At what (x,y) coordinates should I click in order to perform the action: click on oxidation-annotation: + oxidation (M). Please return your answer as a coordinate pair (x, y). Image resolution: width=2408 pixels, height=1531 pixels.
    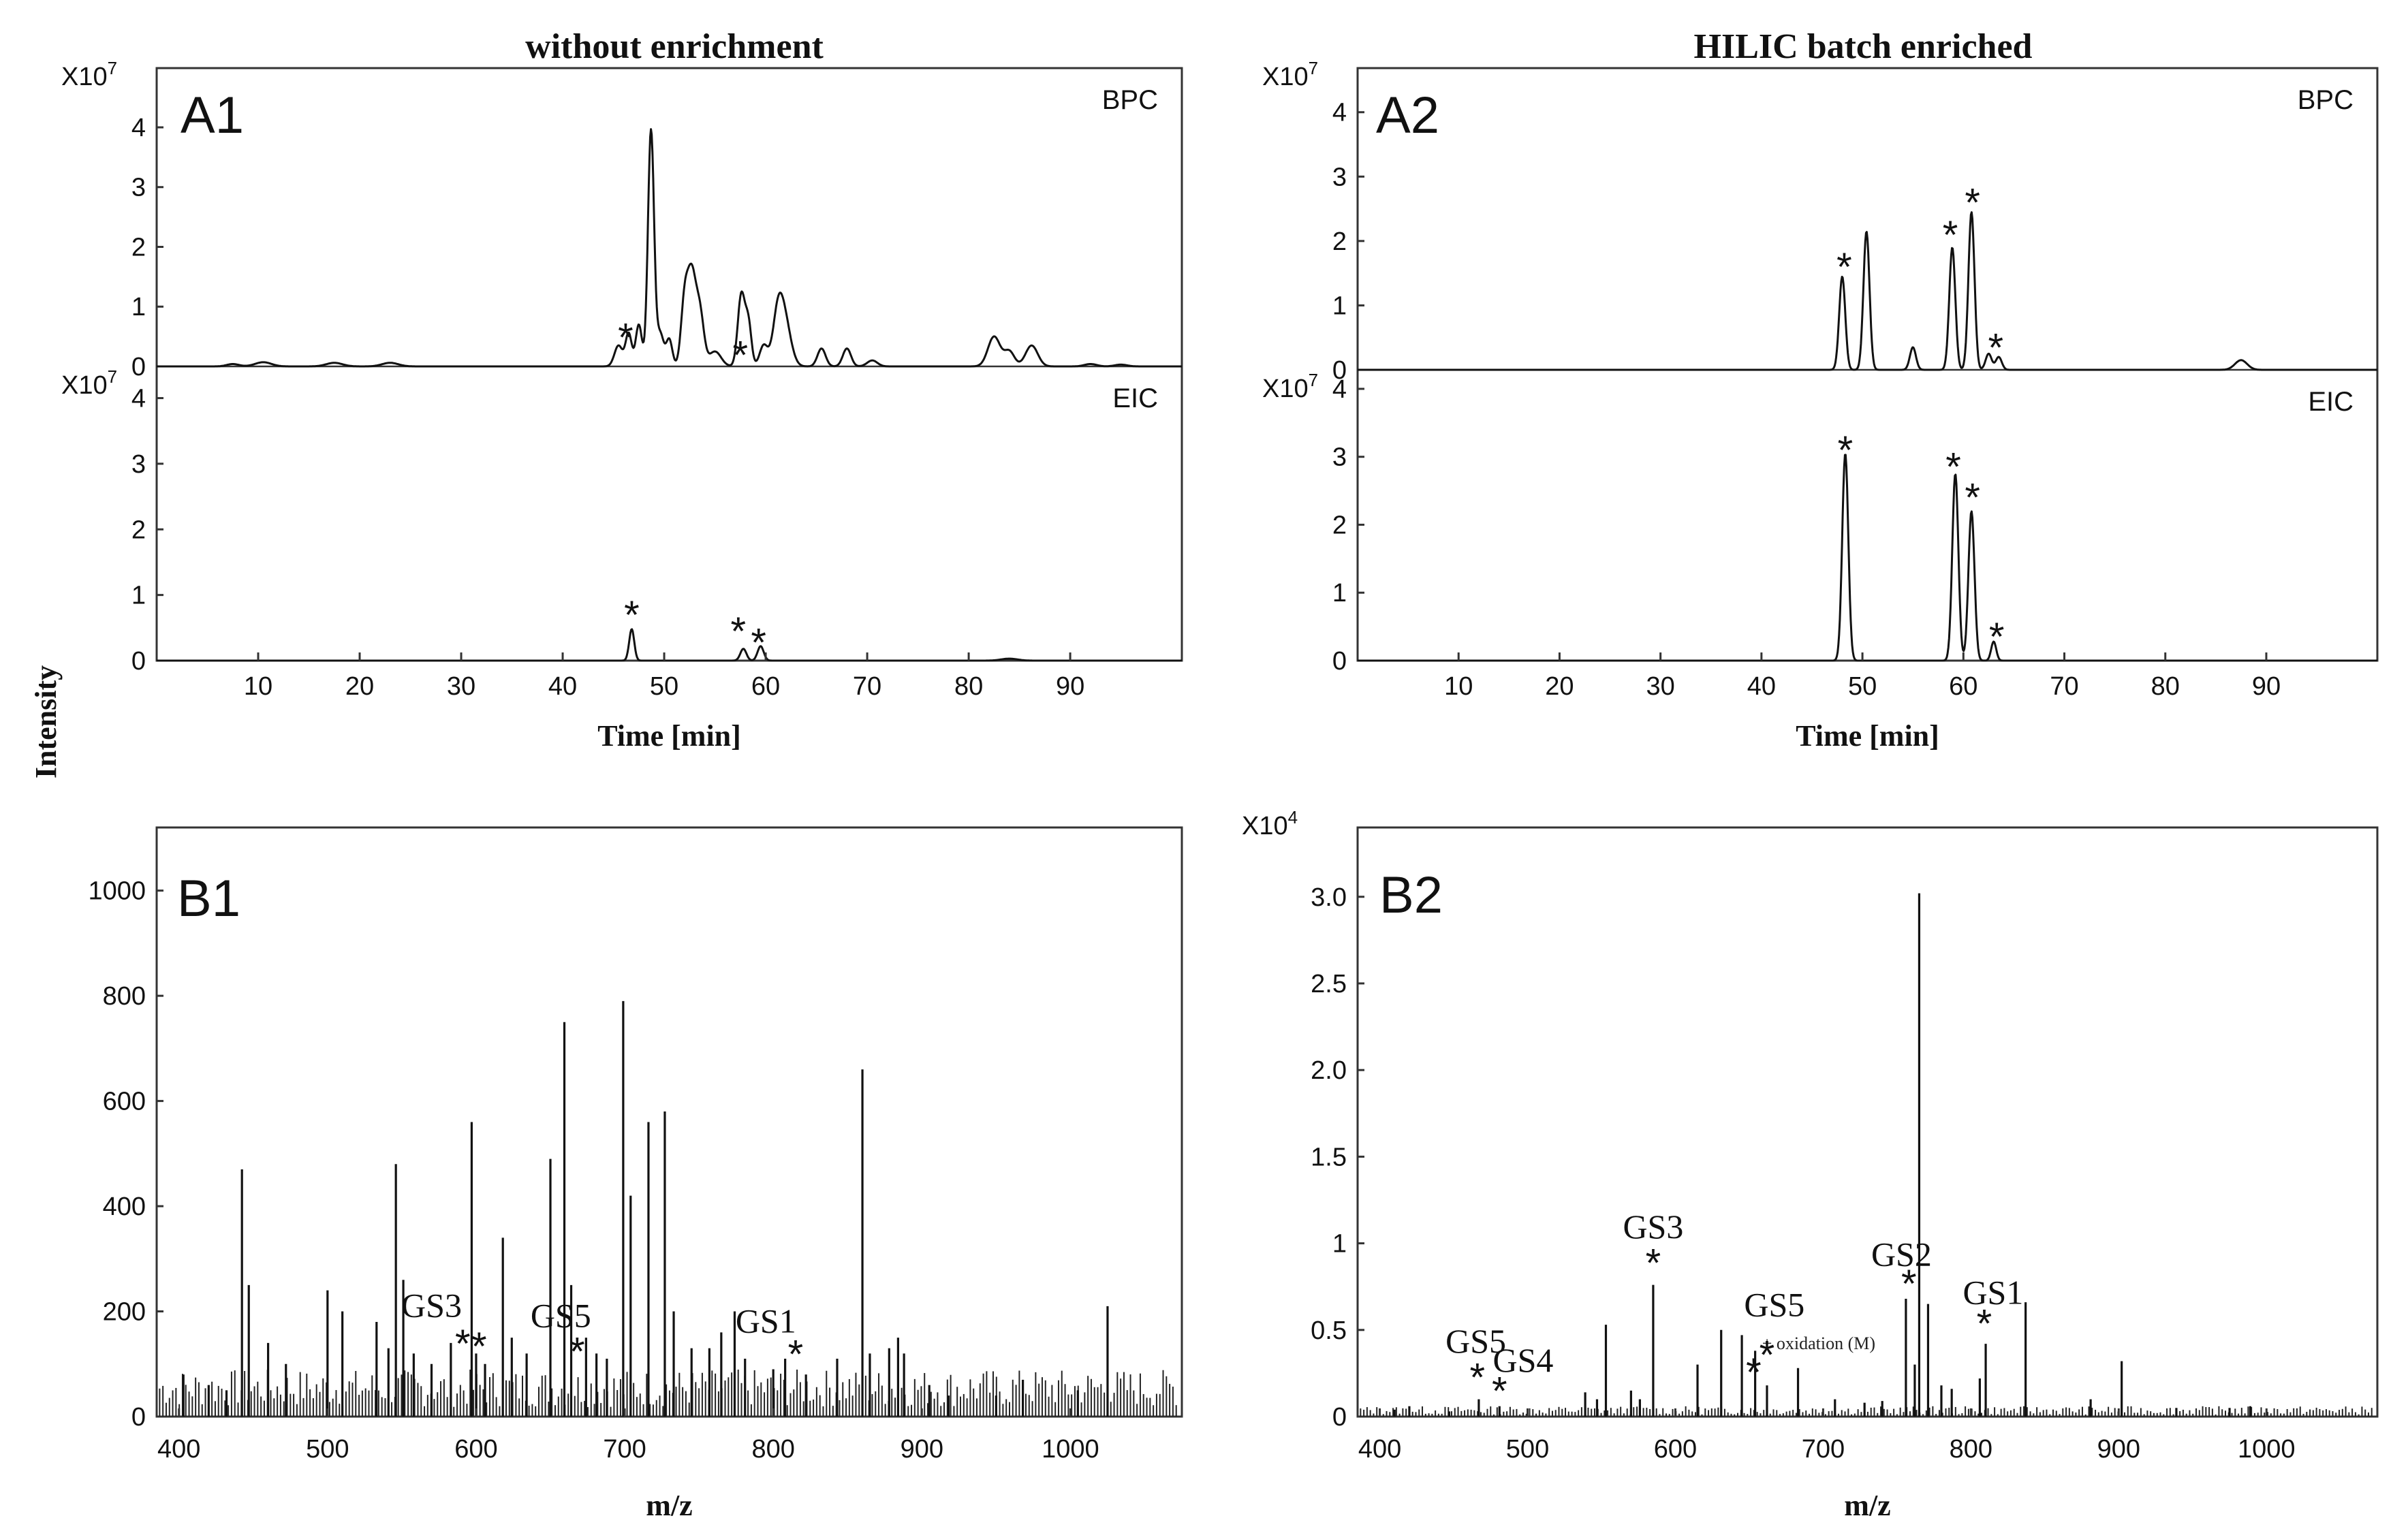
    Looking at the image, I should click on (1818, 1343).